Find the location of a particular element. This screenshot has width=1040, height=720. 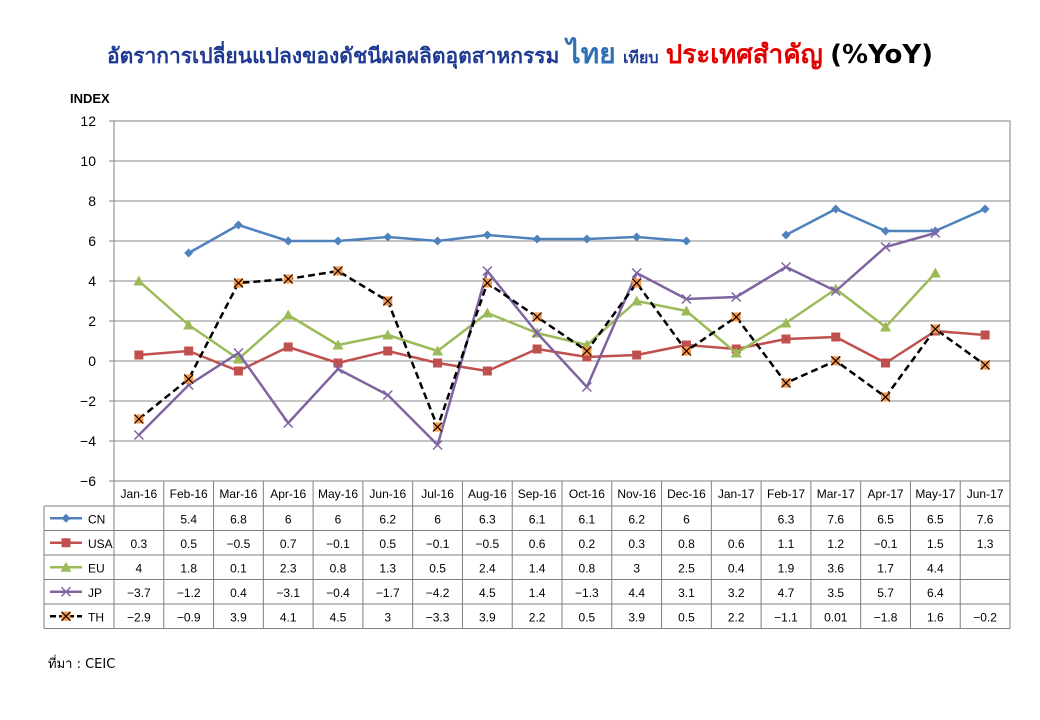

data-label: 1.4 is located at coordinates (537, 593).